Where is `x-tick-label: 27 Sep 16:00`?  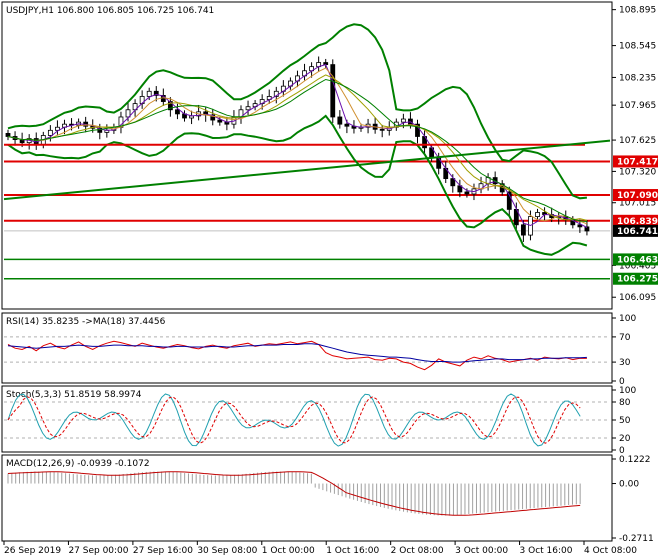 x-tick-label: 27 Sep 16:00 is located at coordinates (163, 551).